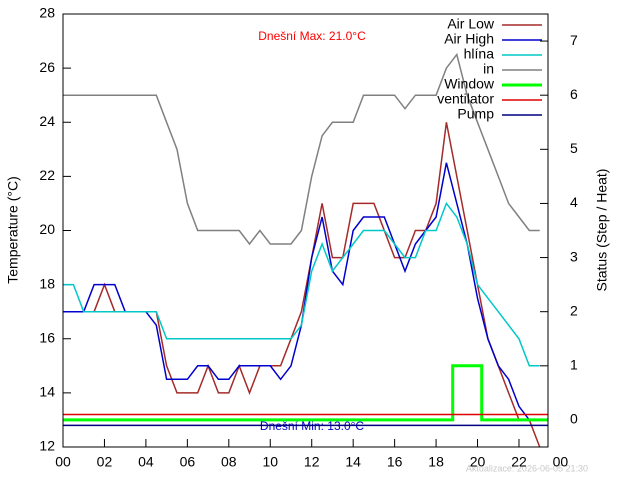  I want to click on y-axis-label: Temperature (°C), so click(13, 230).